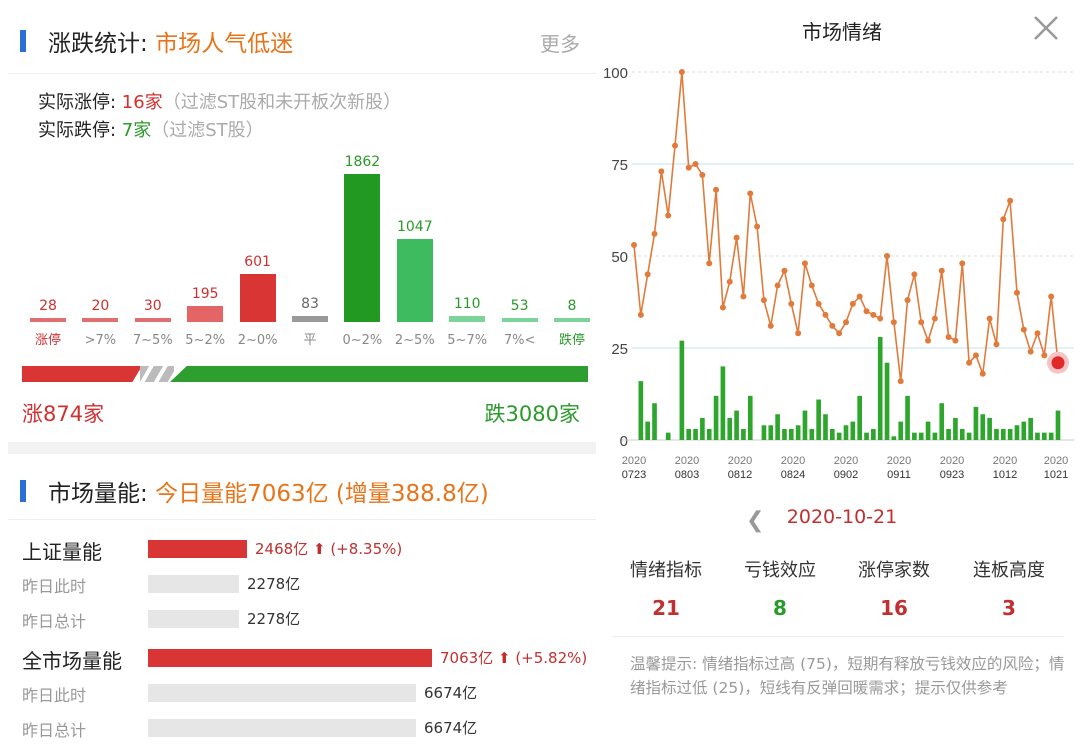 This screenshot has height=755, width=1080. I want to click on distribution-value: 1047, so click(414, 227).